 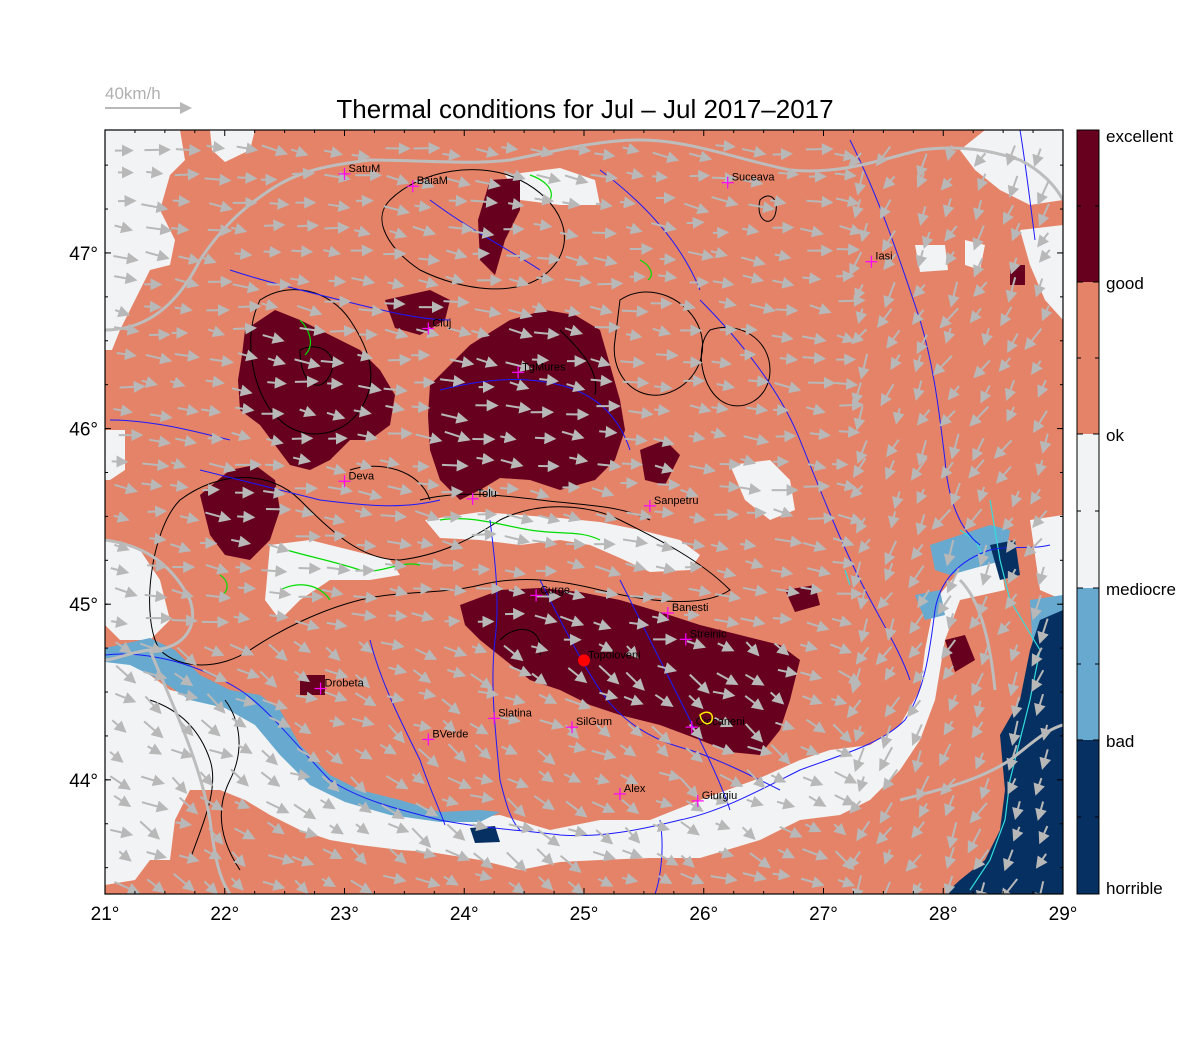 What do you see at coordinates (714, 798) in the screenshot?
I see `city-giurgiu: Giurgiu` at bounding box center [714, 798].